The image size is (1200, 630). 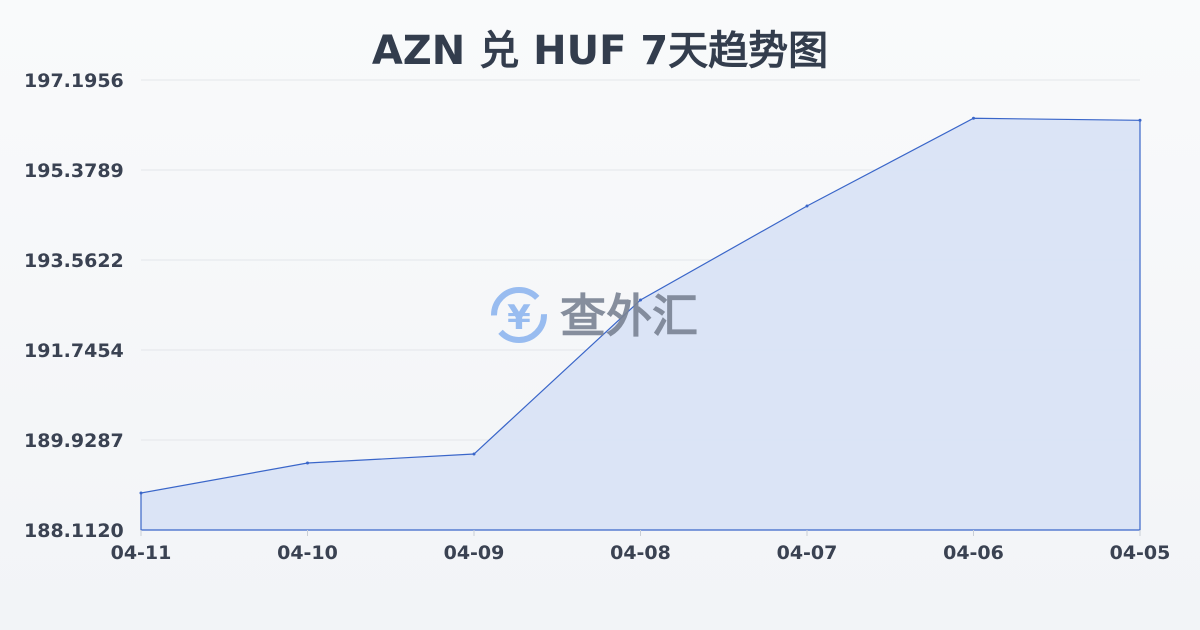 What do you see at coordinates (600, 51) in the screenshot?
I see `chart-title: AZN 兑 HUF 7天趋势图` at bounding box center [600, 51].